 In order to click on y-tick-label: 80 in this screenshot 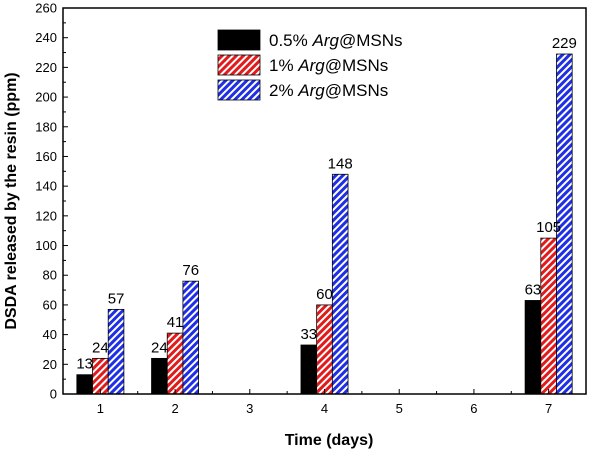, I will do `click(50, 275)`.